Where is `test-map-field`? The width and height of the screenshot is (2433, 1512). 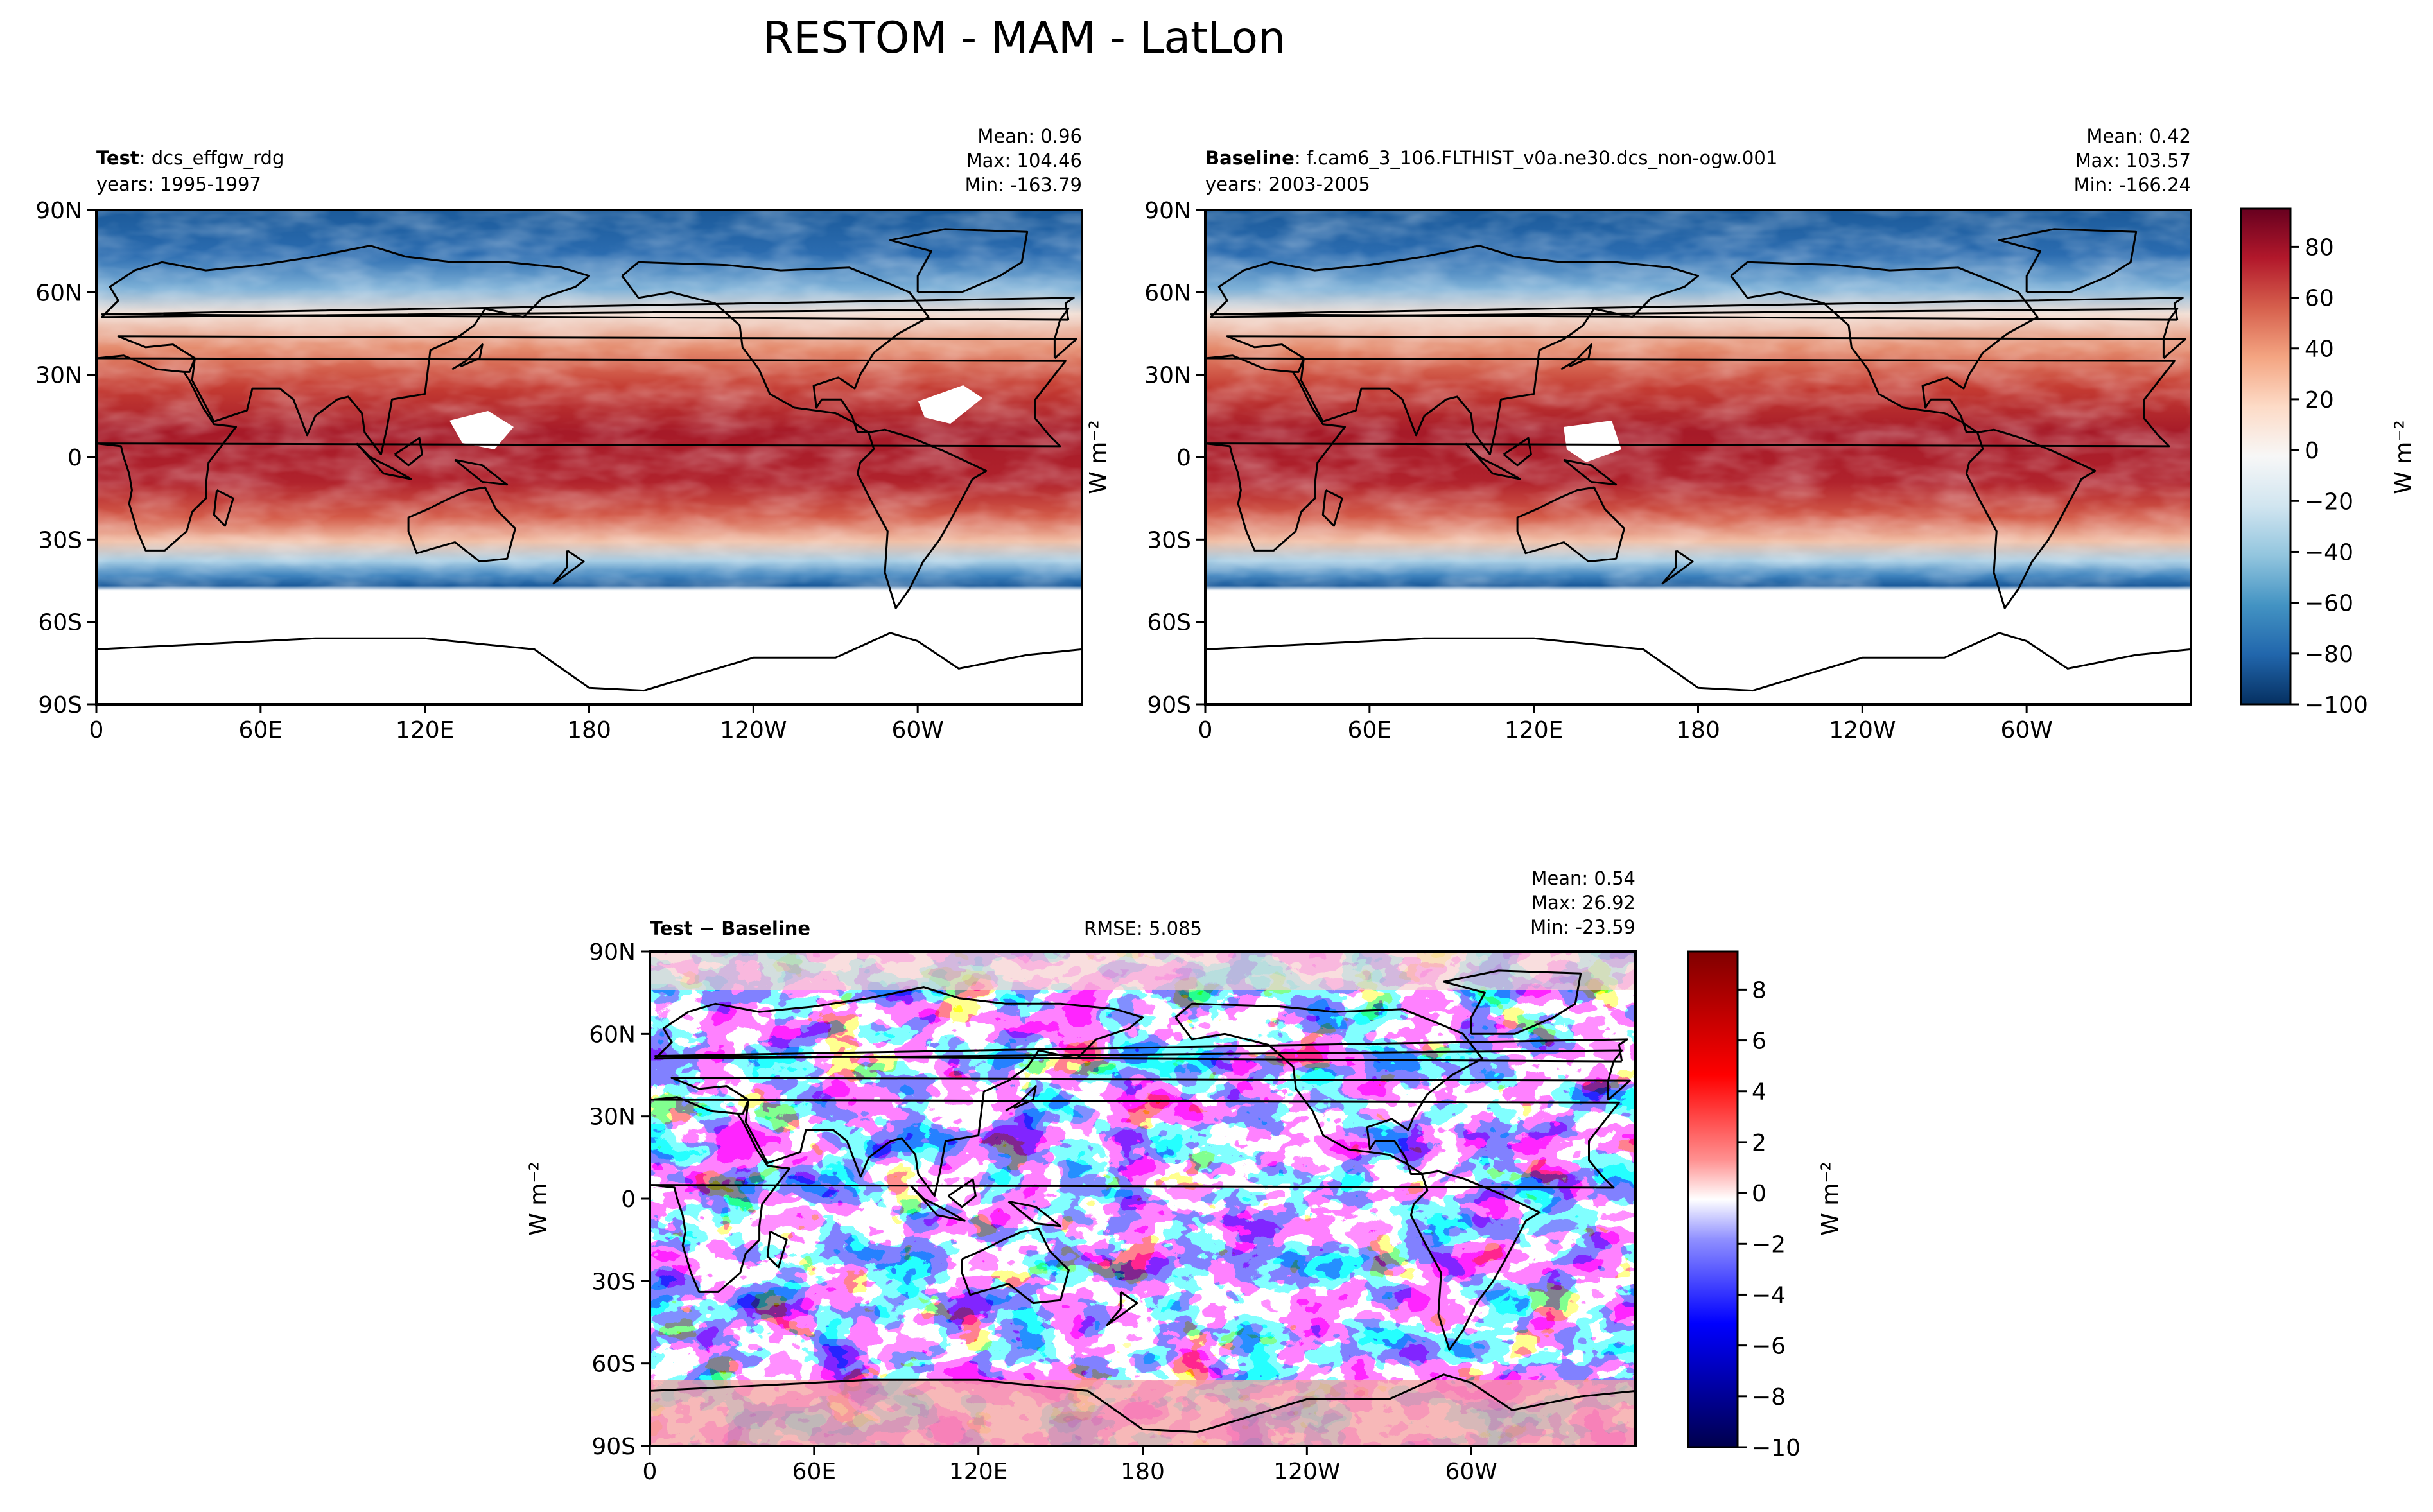
test-map-field is located at coordinates (589, 457).